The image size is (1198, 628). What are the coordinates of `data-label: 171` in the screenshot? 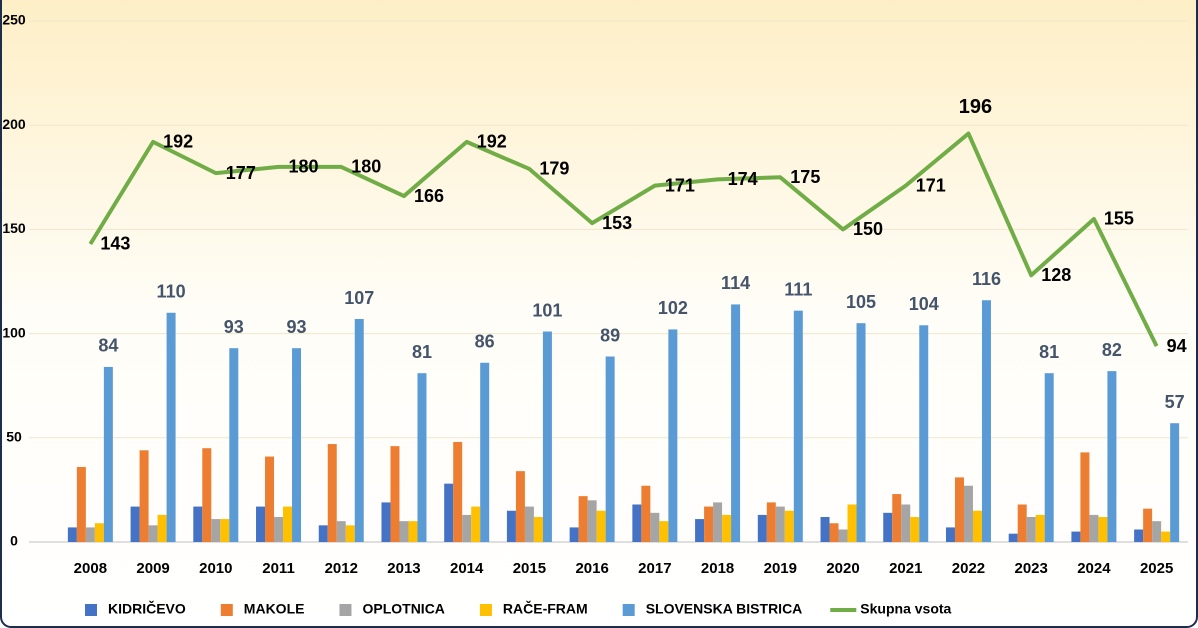 It's located at (931, 185).